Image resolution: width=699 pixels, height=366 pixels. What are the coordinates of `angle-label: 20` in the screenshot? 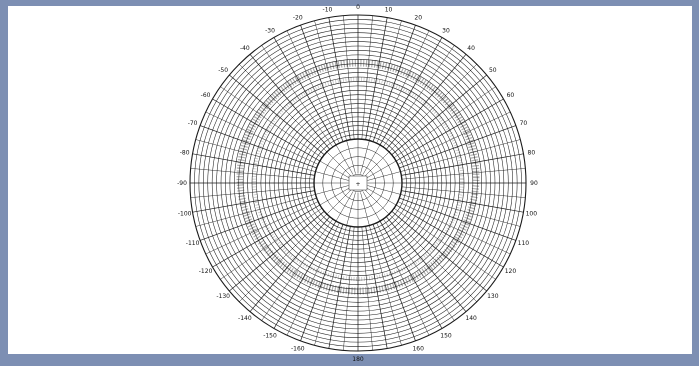 It's located at (418, 18).